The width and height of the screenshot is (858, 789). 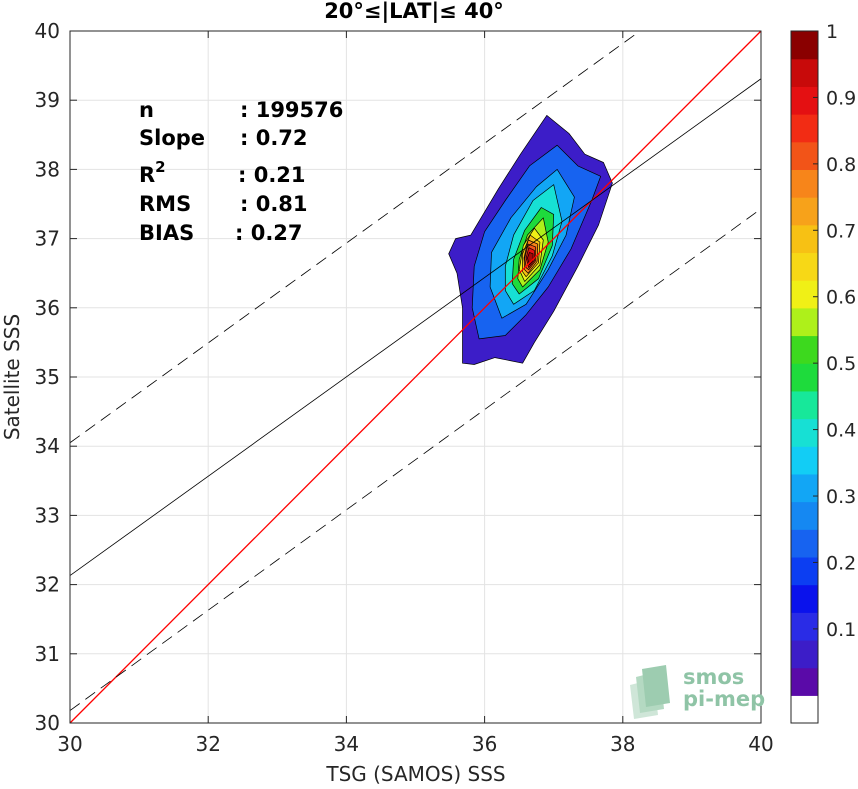 What do you see at coordinates (484, 744) in the screenshot?
I see `x-tick-label: 36` at bounding box center [484, 744].